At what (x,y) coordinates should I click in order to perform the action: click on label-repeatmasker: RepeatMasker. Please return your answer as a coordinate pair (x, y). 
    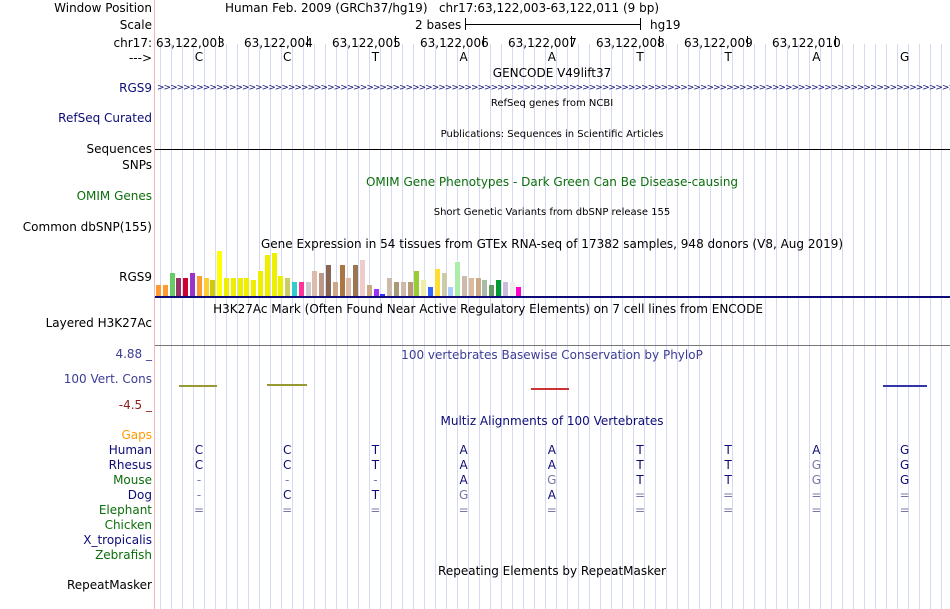
    Looking at the image, I should click on (109, 585).